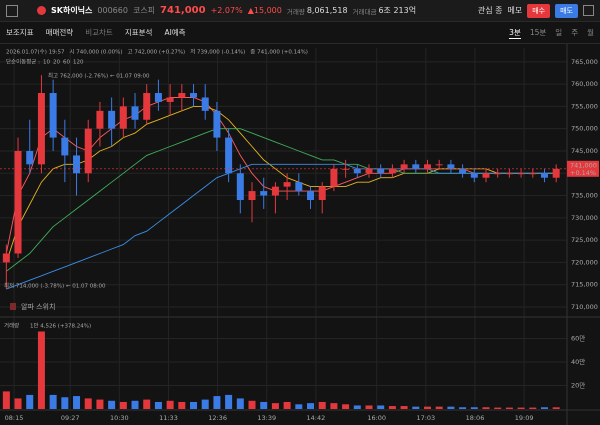 The width and height of the screenshot is (600, 425). What do you see at coordinates (55, 286) in the screenshot?
I see `low-note: 최저 714,000 (-3.78%) ← 01.07 08:00` at bounding box center [55, 286].